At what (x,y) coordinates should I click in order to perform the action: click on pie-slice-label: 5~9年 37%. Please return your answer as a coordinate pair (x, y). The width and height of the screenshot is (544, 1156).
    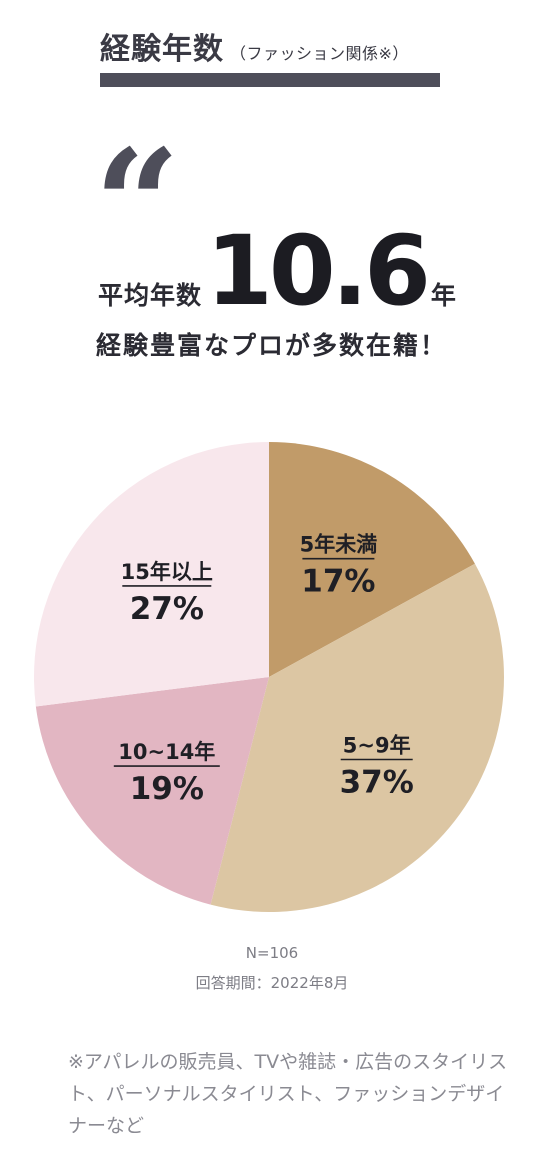
    Looking at the image, I should click on (377, 767).